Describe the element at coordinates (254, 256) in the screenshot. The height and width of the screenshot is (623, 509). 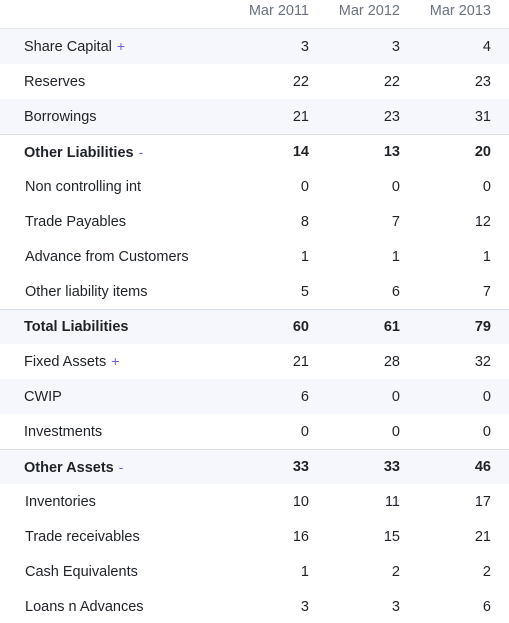
I see `table-row: Advance from Customers 1 1 1` at that location.